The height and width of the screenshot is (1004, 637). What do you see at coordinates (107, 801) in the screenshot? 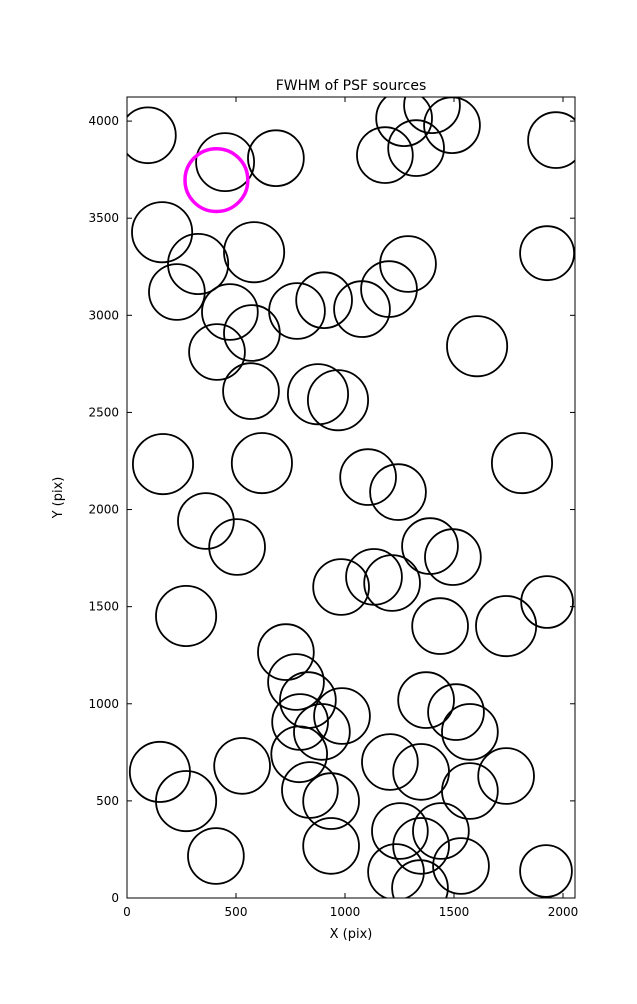
I see `y-tick-label: 500` at bounding box center [107, 801].